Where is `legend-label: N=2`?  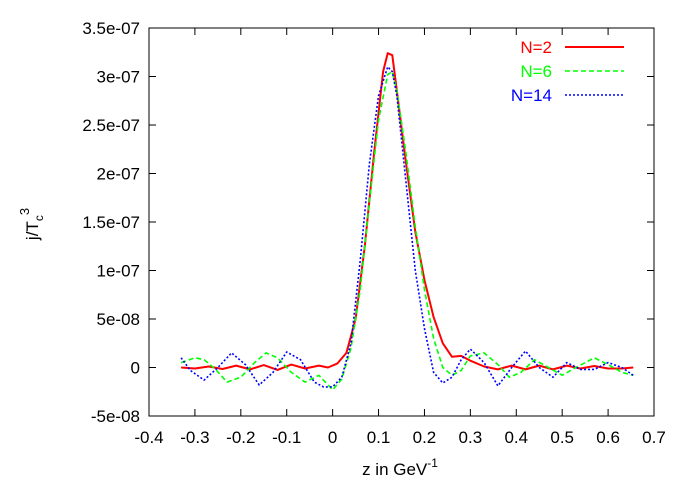 legend-label: N=2 is located at coordinates (536, 47).